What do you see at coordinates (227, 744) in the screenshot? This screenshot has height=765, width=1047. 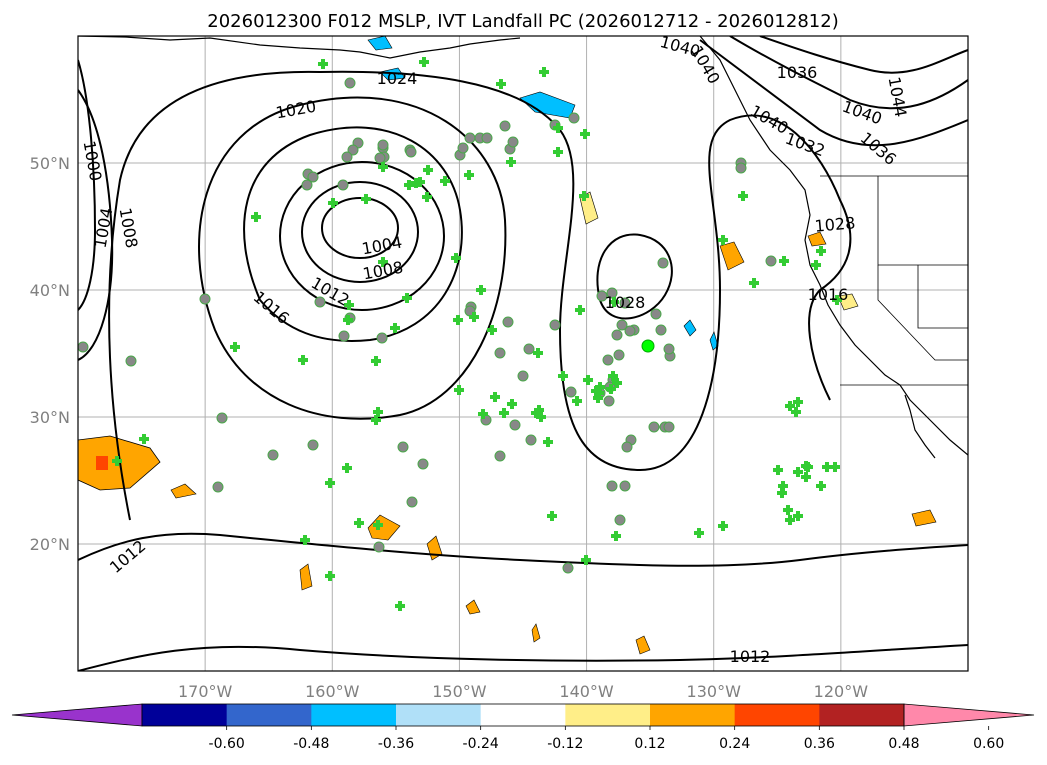 I see `colorbar-tick-label: -0.60` at bounding box center [227, 744].